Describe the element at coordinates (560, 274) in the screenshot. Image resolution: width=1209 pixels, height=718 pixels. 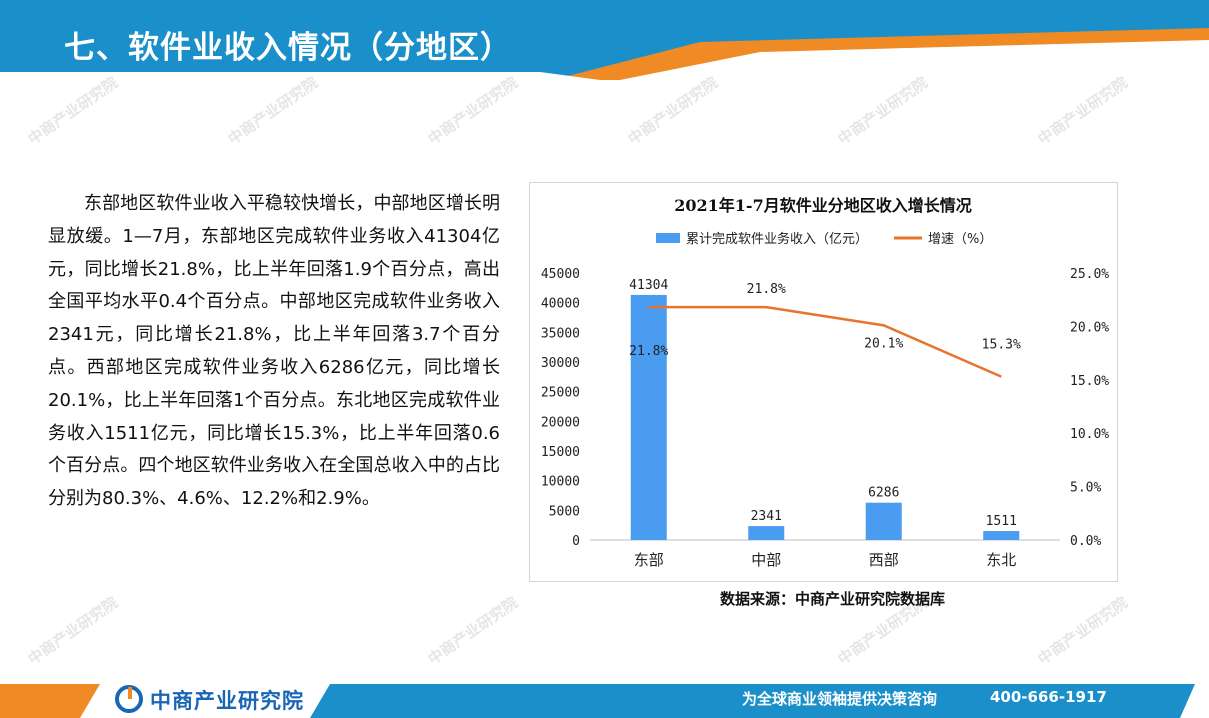
I see `y-left-tick-label: 45000` at that location.